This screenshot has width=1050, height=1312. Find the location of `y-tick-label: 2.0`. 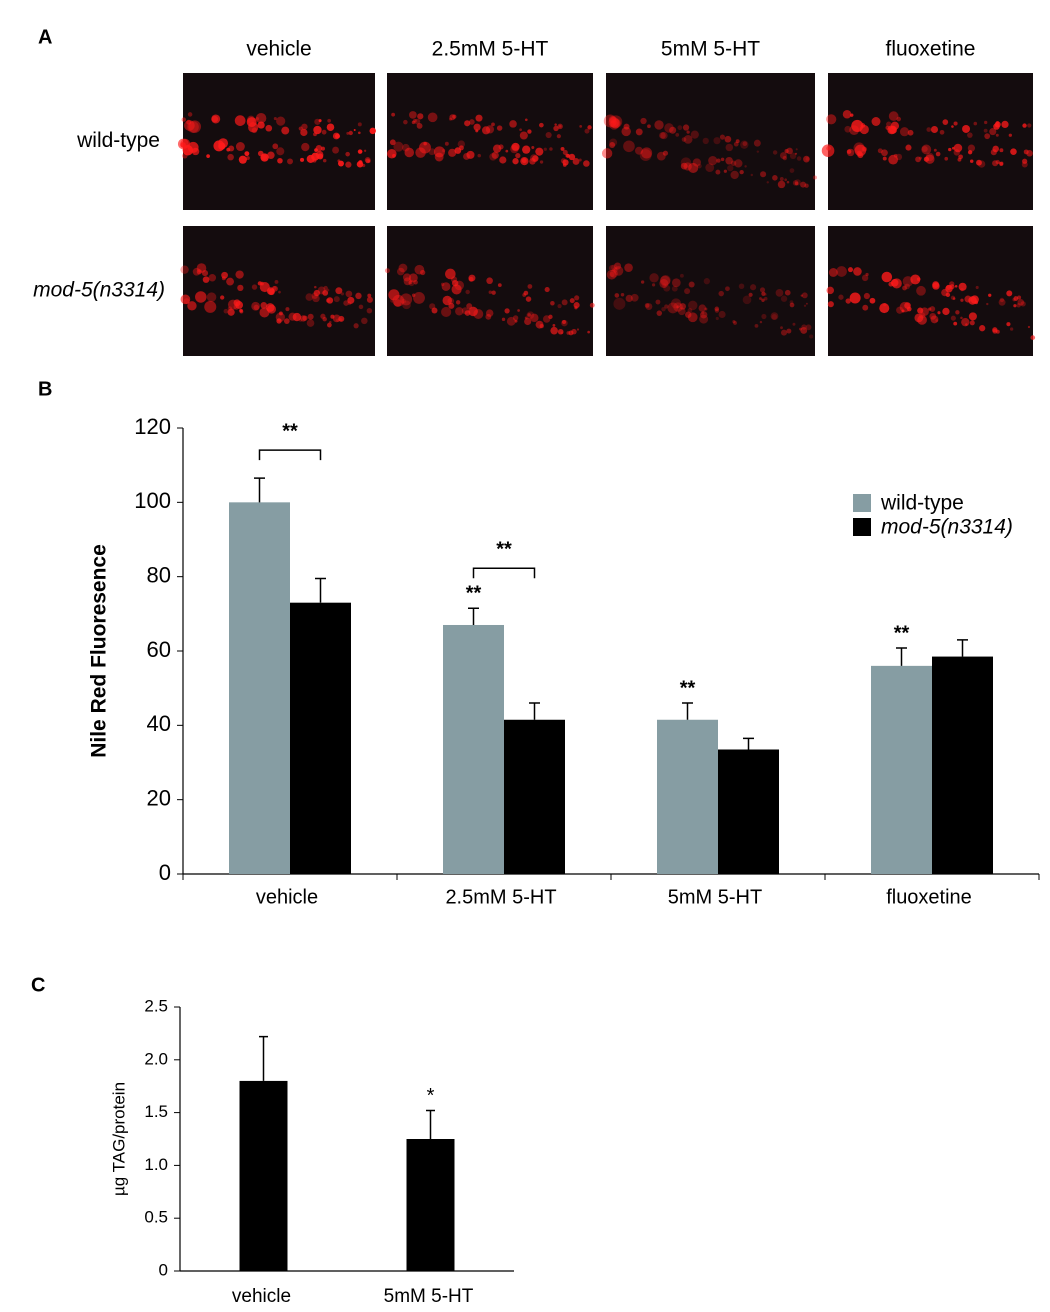

y-tick-label: 2.0 is located at coordinates (156, 1058).